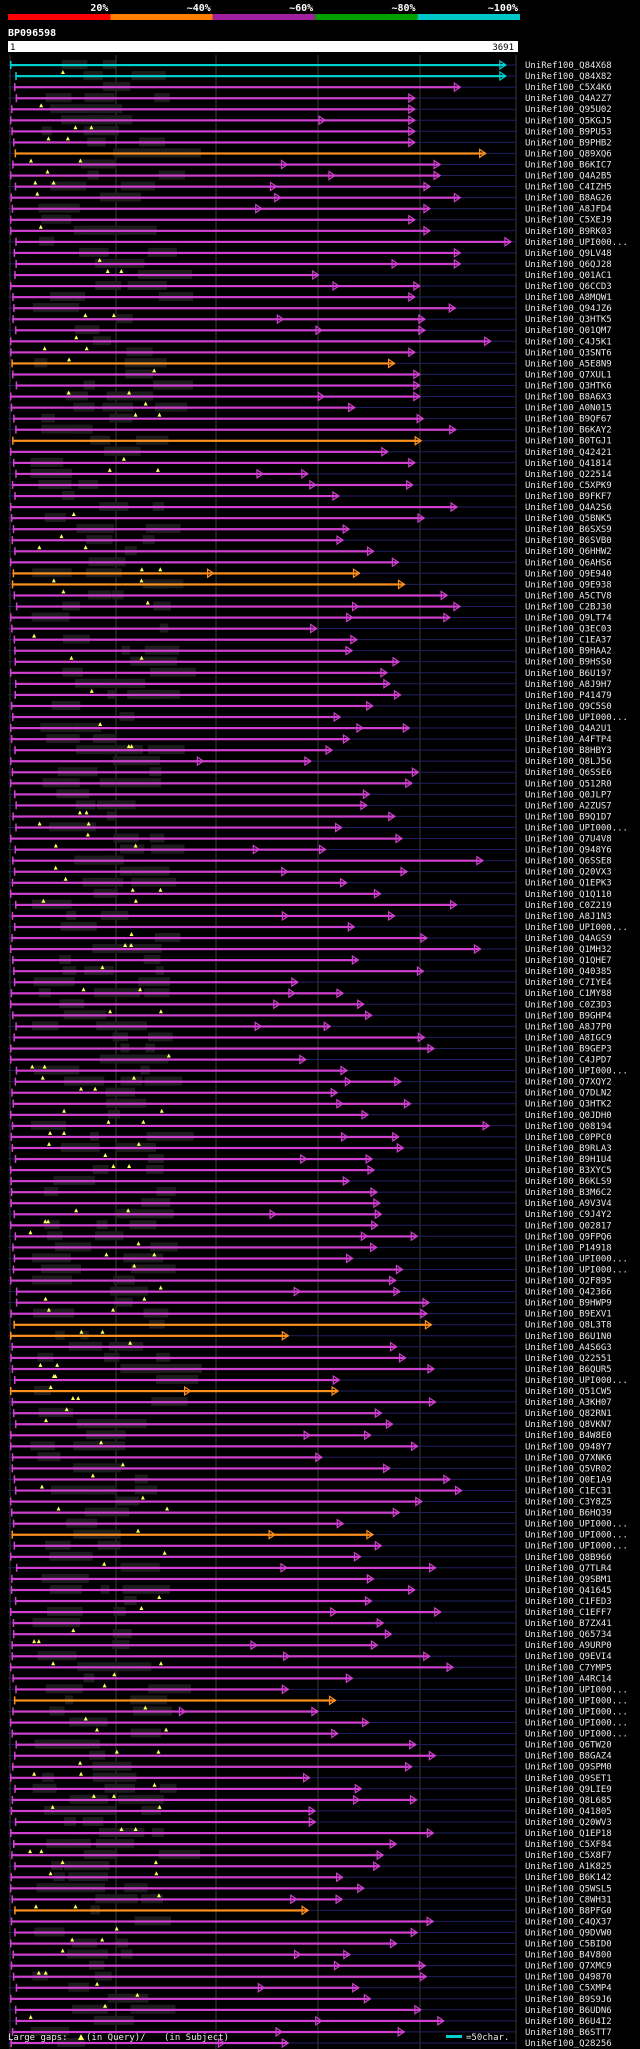 This screenshot has height=2049, width=640. Describe the element at coordinates (568, 751) in the screenshot. I see `hit-label: UniRef100_B8HBY3` at that location.